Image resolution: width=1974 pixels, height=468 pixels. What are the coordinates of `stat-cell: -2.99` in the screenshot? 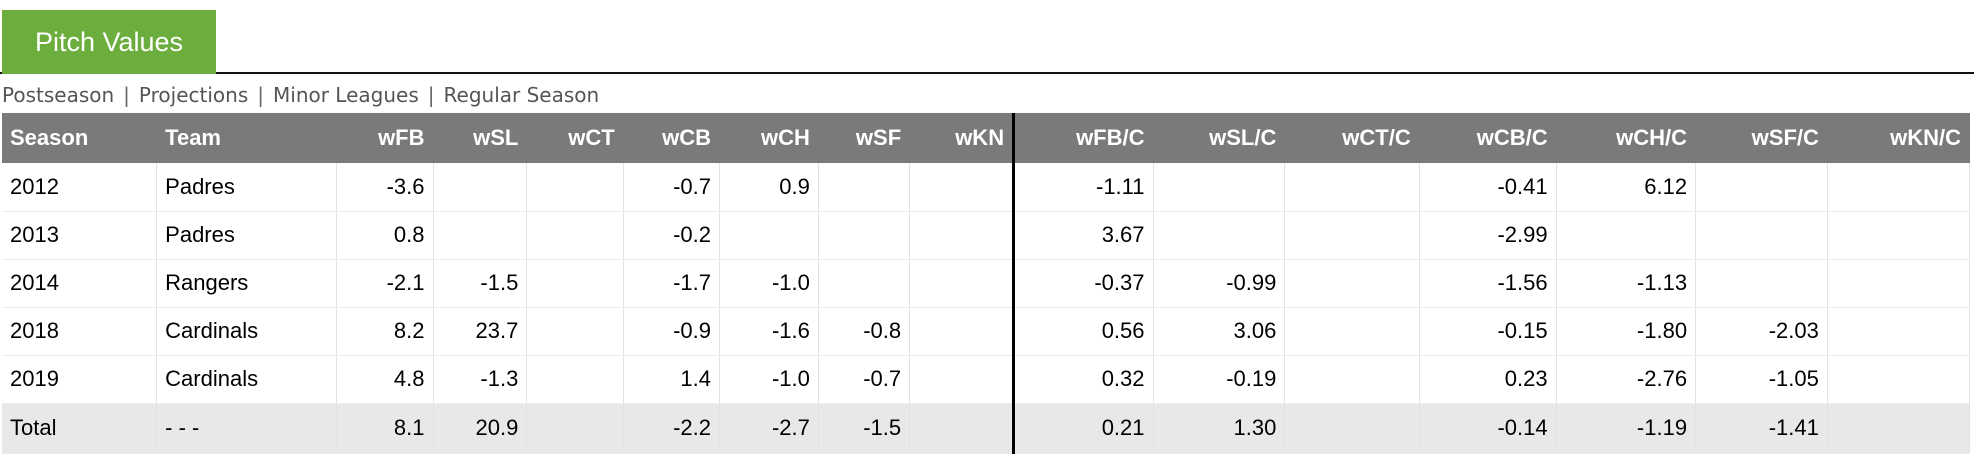 It's located at (1488, 235).